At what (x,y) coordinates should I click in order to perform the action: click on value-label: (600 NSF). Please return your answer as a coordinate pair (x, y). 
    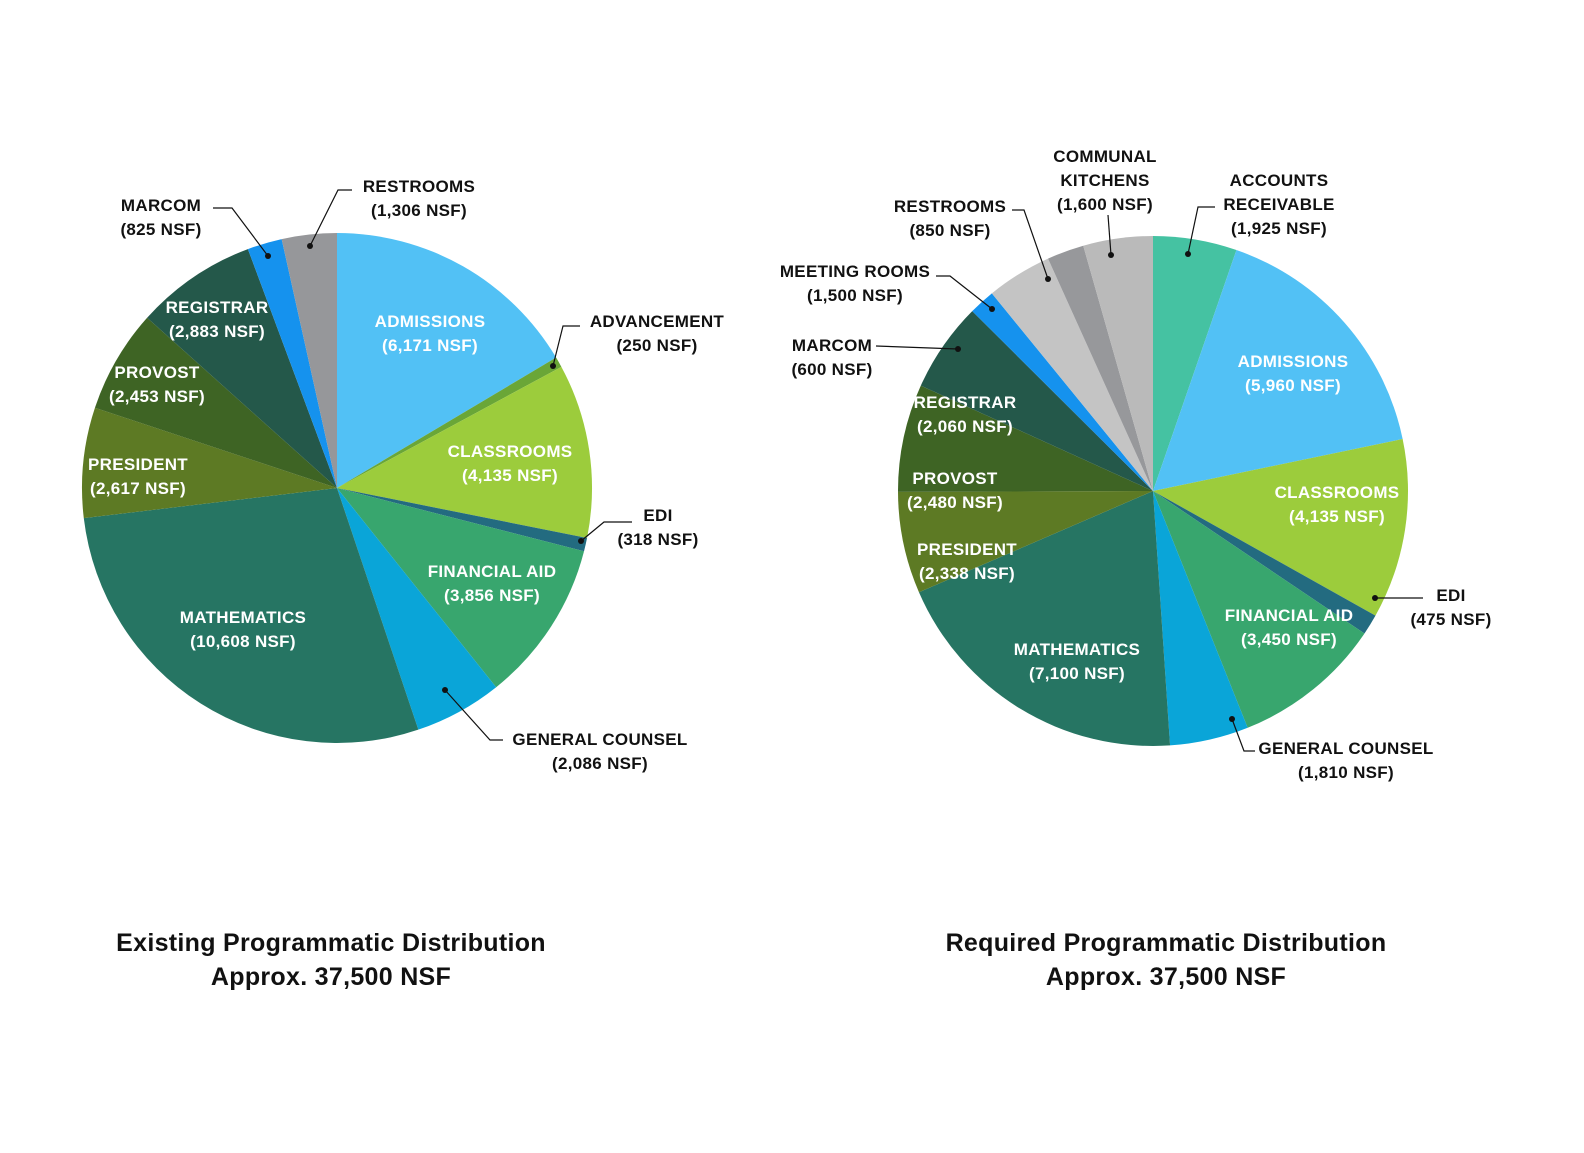
    Looking at the image, I should click on (832, 369).